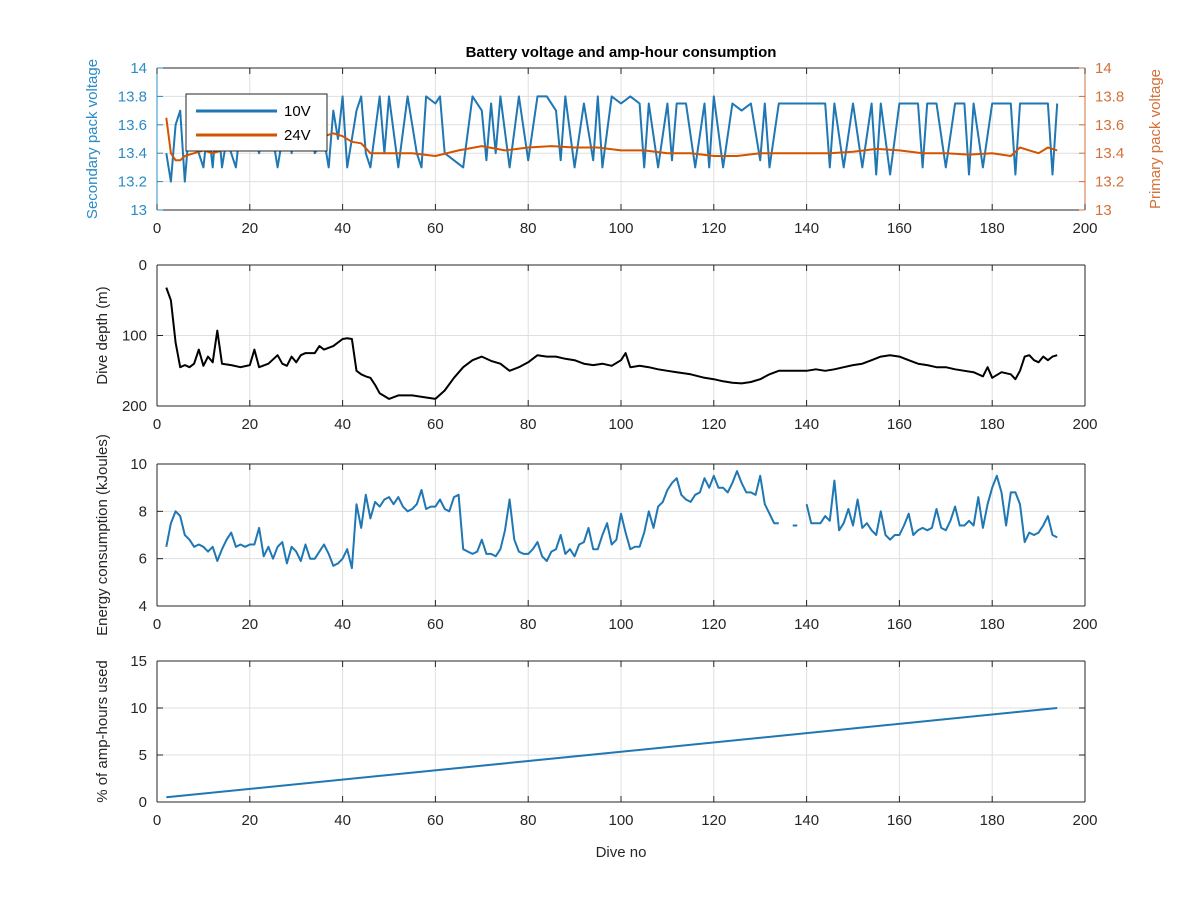 The image size is (1200, 905). Describe the element at coordinates (132, 96) in the screenshot. I see `tick-label-y: 13.8` at that location.